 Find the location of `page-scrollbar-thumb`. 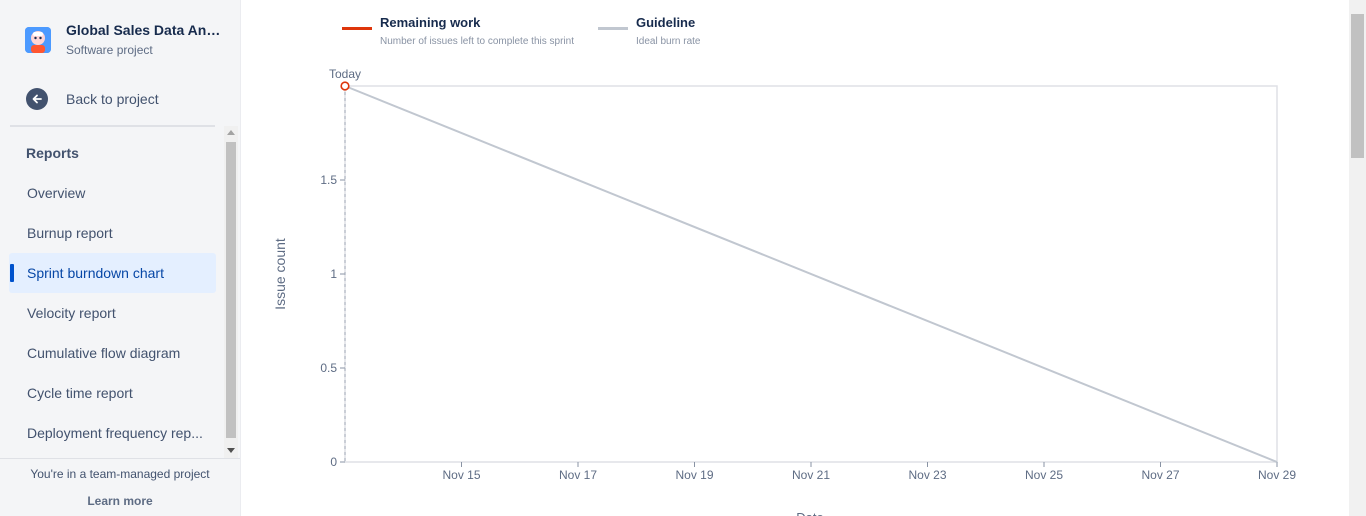

page-scrollbar-thumb is located at coordinates (1357, 86).